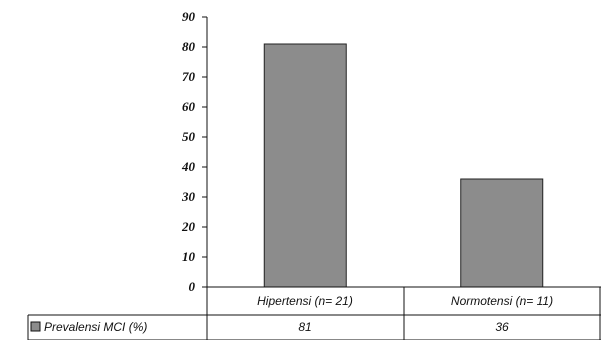 The height and width of the screenshot is (340, 601). What do you see at coordinates (35, 326) in the screenshot?
I see `legend-swatch` at bounding box center [35, 326].